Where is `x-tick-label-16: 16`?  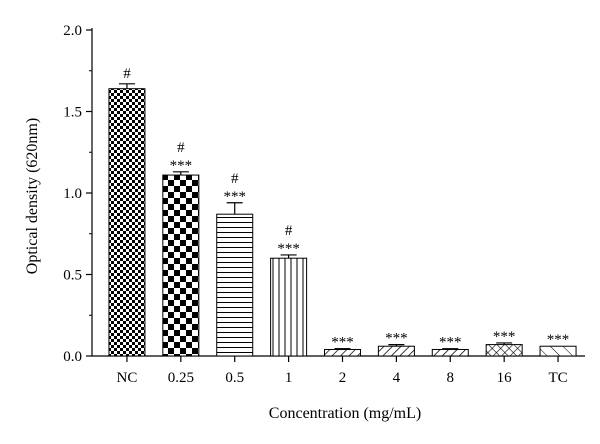
x-tick-label-16: 16 is located at coordinates (505, 378).